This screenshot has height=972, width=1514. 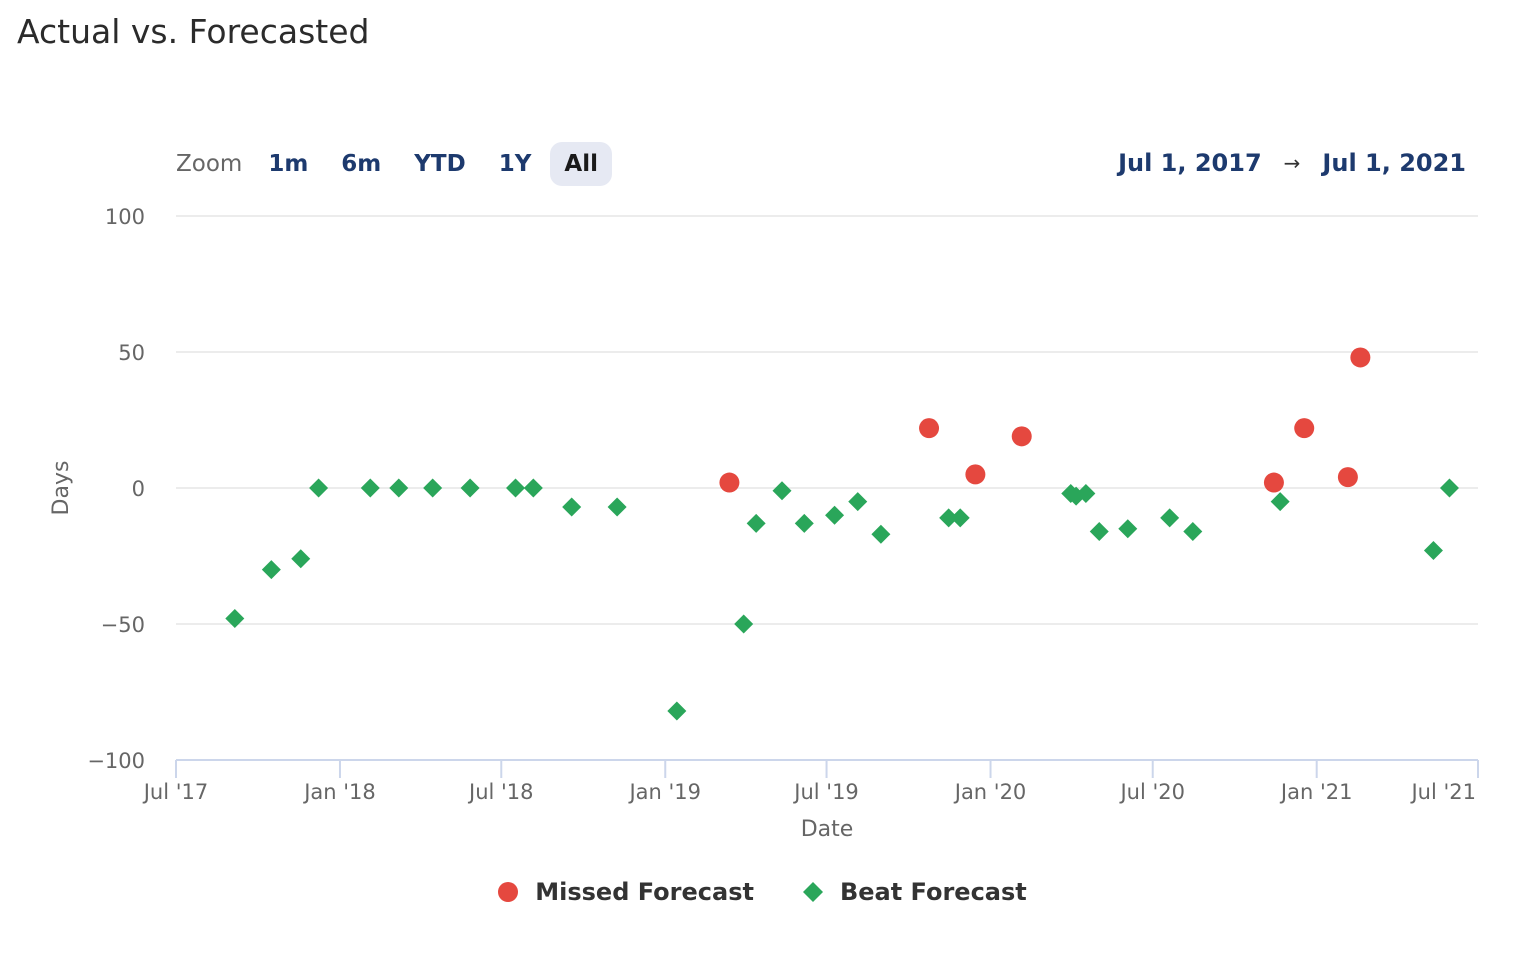 What do you see at coordinates (644, 892) in the screenshot?
I see `legend-label-missed-forecast: Missed Forecast` at bounding box center [644, 892].